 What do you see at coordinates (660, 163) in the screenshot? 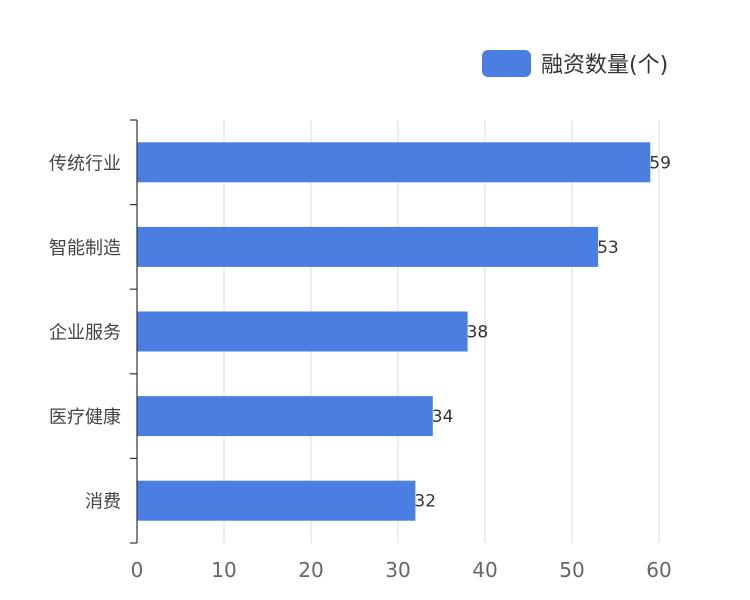
I see `data-label-1: 59` at bounding box center [660, 163].